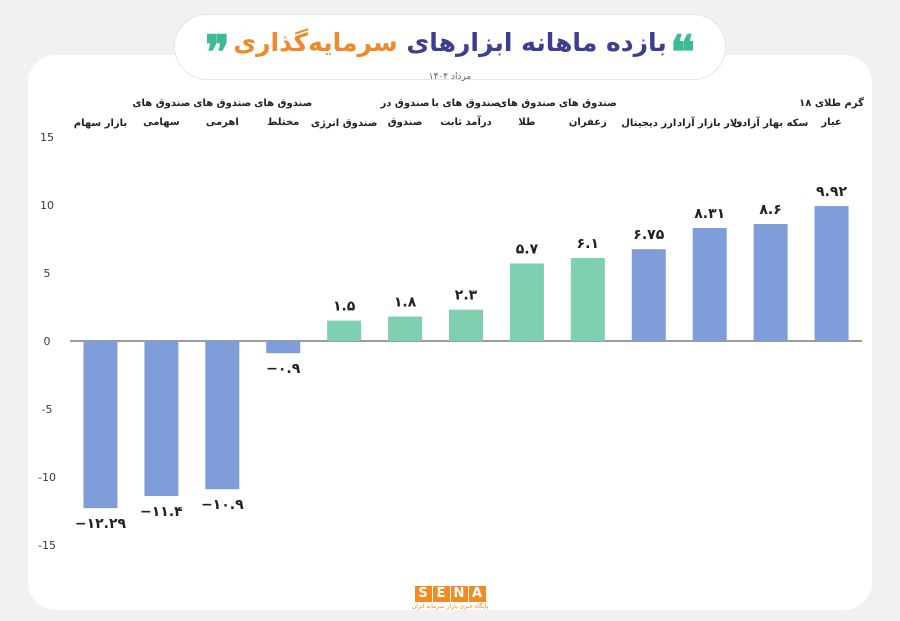 This screenshot has width=900, height=621. What do you see at coordinates (450, 77) in the screenshot?
I see `subtitle: مرداد ۱۴۰۴` at bounding box center [450, 77].